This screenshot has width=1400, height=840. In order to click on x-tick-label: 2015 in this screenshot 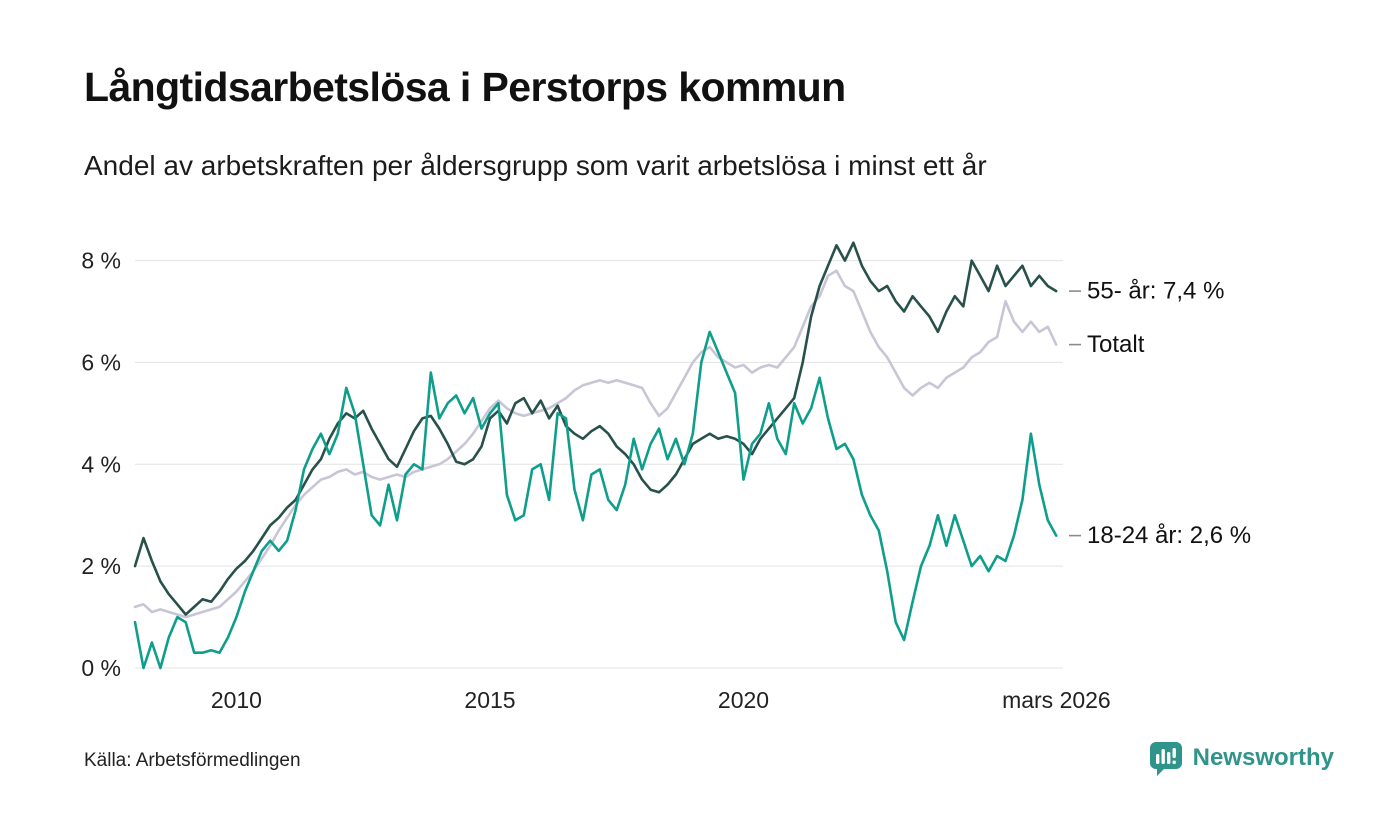, I will do `click(489, 700)`.